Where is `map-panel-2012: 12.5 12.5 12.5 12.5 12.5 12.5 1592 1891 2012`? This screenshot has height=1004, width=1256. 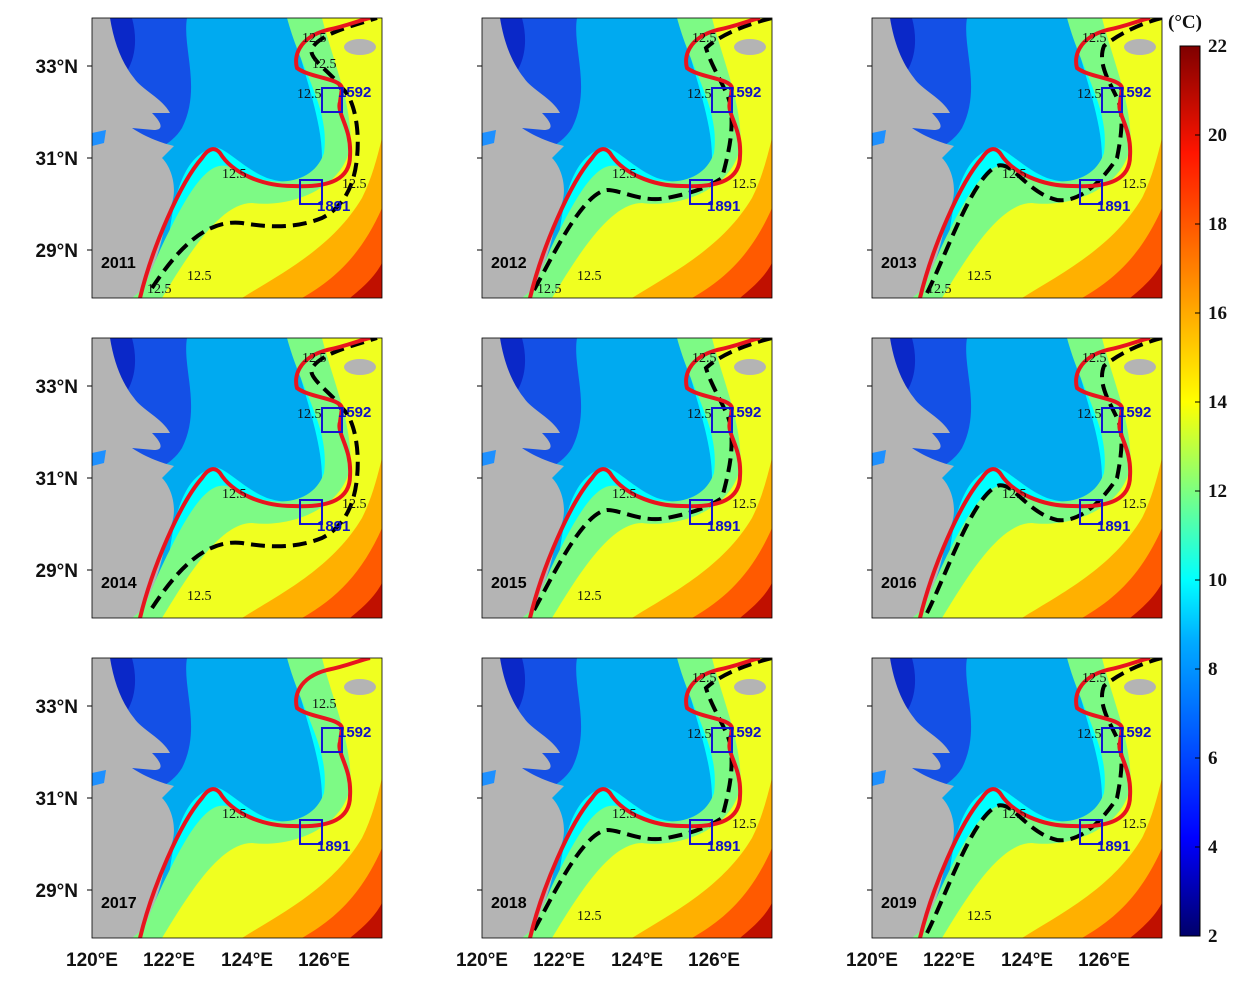
map-panel-2012: 12.5 12.5 12.5 12.5 12.5 12.5 1592 1891 2012 is located at coordinates (625, 158).